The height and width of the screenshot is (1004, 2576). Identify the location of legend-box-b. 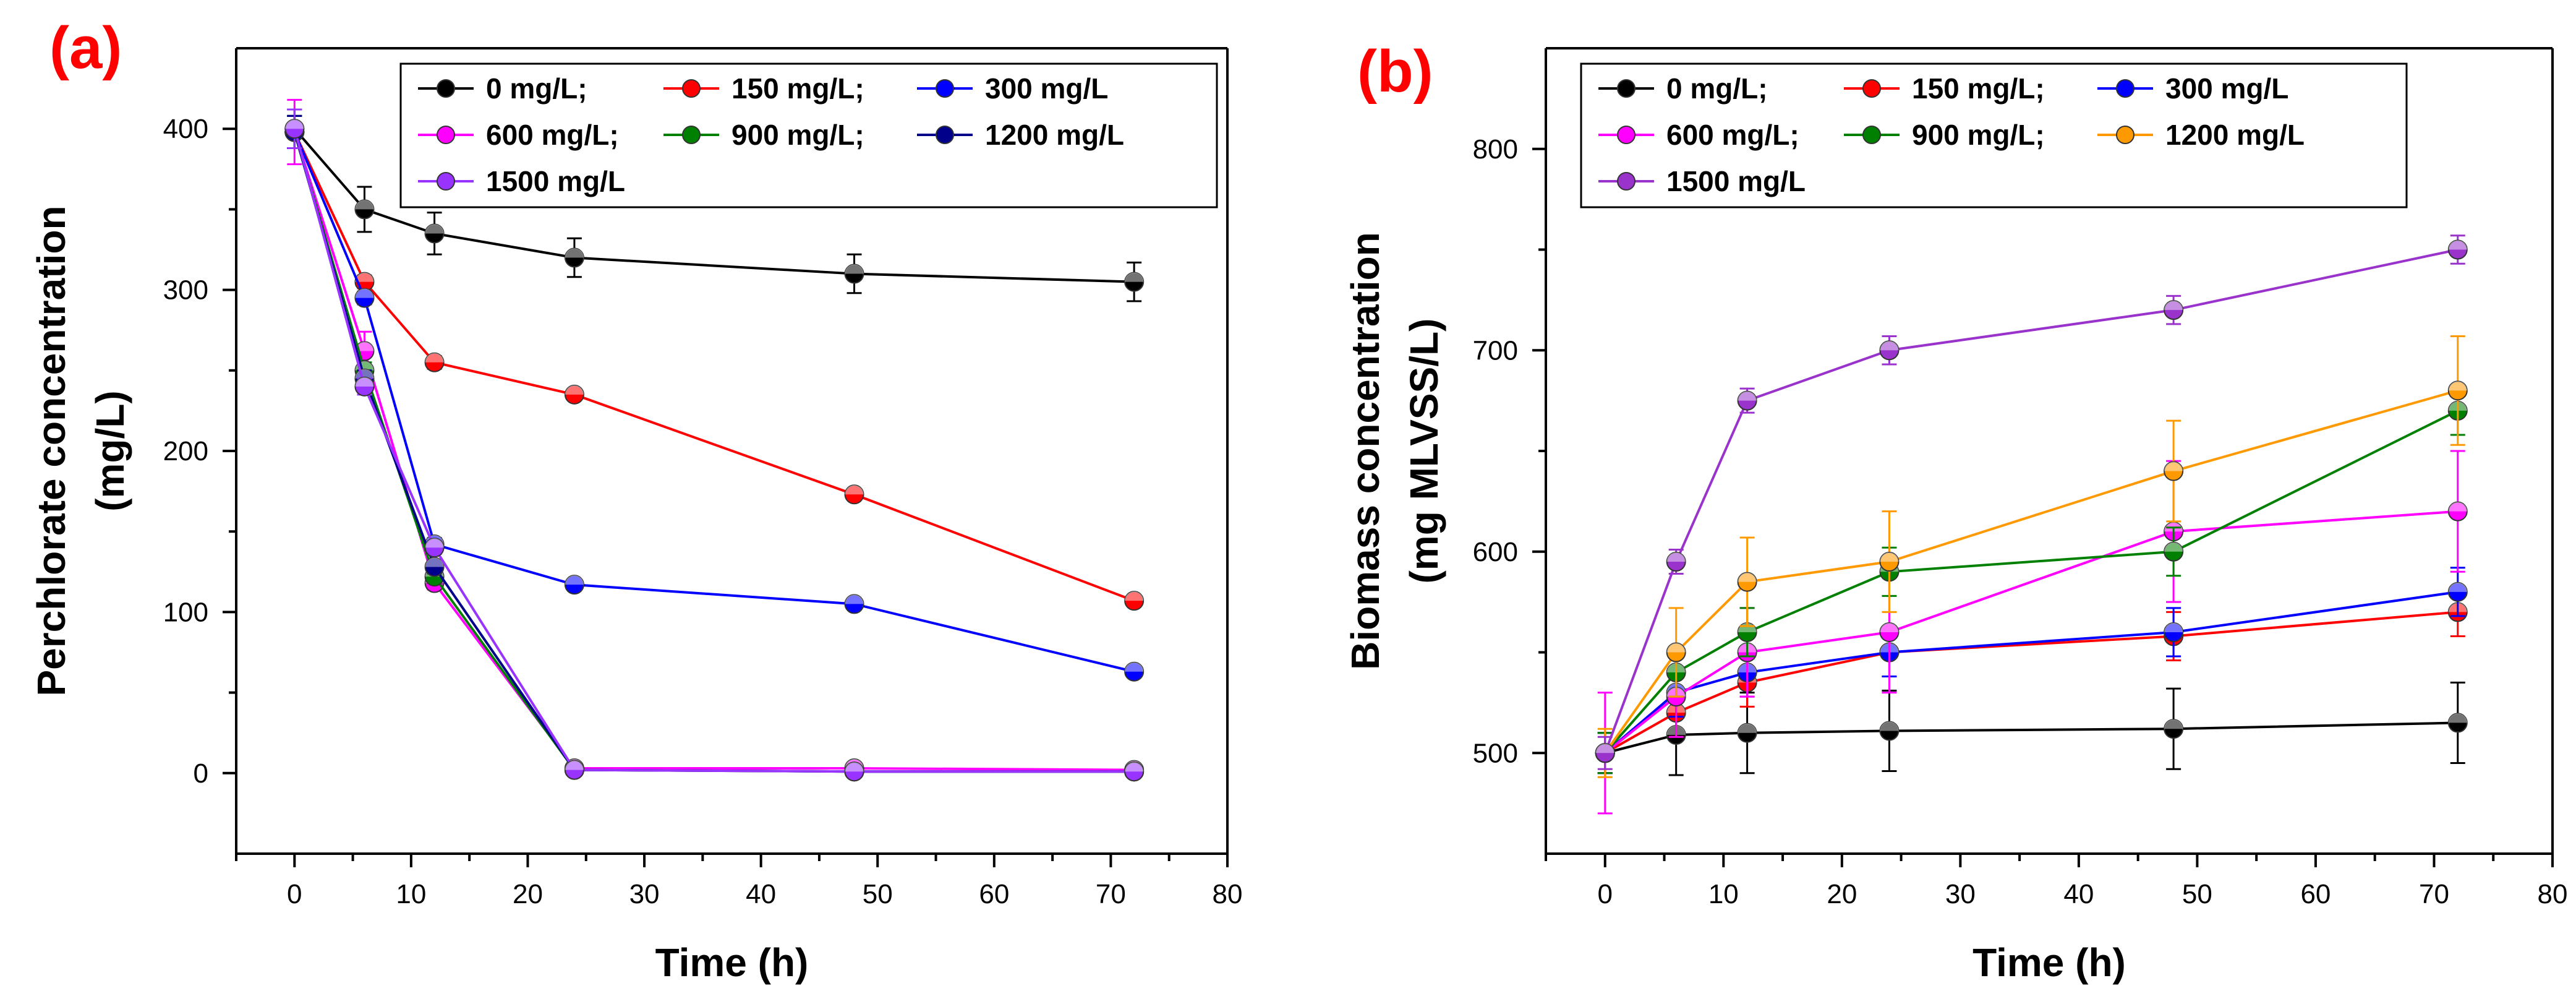
(1994, 135).